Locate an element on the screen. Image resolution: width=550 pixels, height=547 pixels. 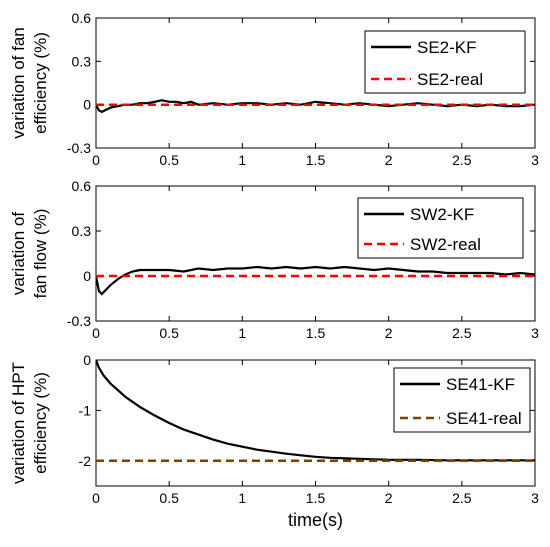
legend: SE2-KF SE2-real is located at coordinates (445, 62).